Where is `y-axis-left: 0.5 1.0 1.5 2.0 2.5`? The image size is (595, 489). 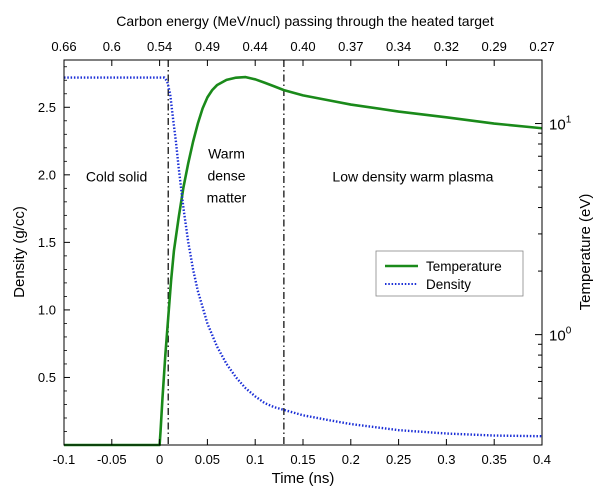
y-axis-left: 0.5 1.0 1.5 2.0 2.5 is located at coordinates (54, 249).